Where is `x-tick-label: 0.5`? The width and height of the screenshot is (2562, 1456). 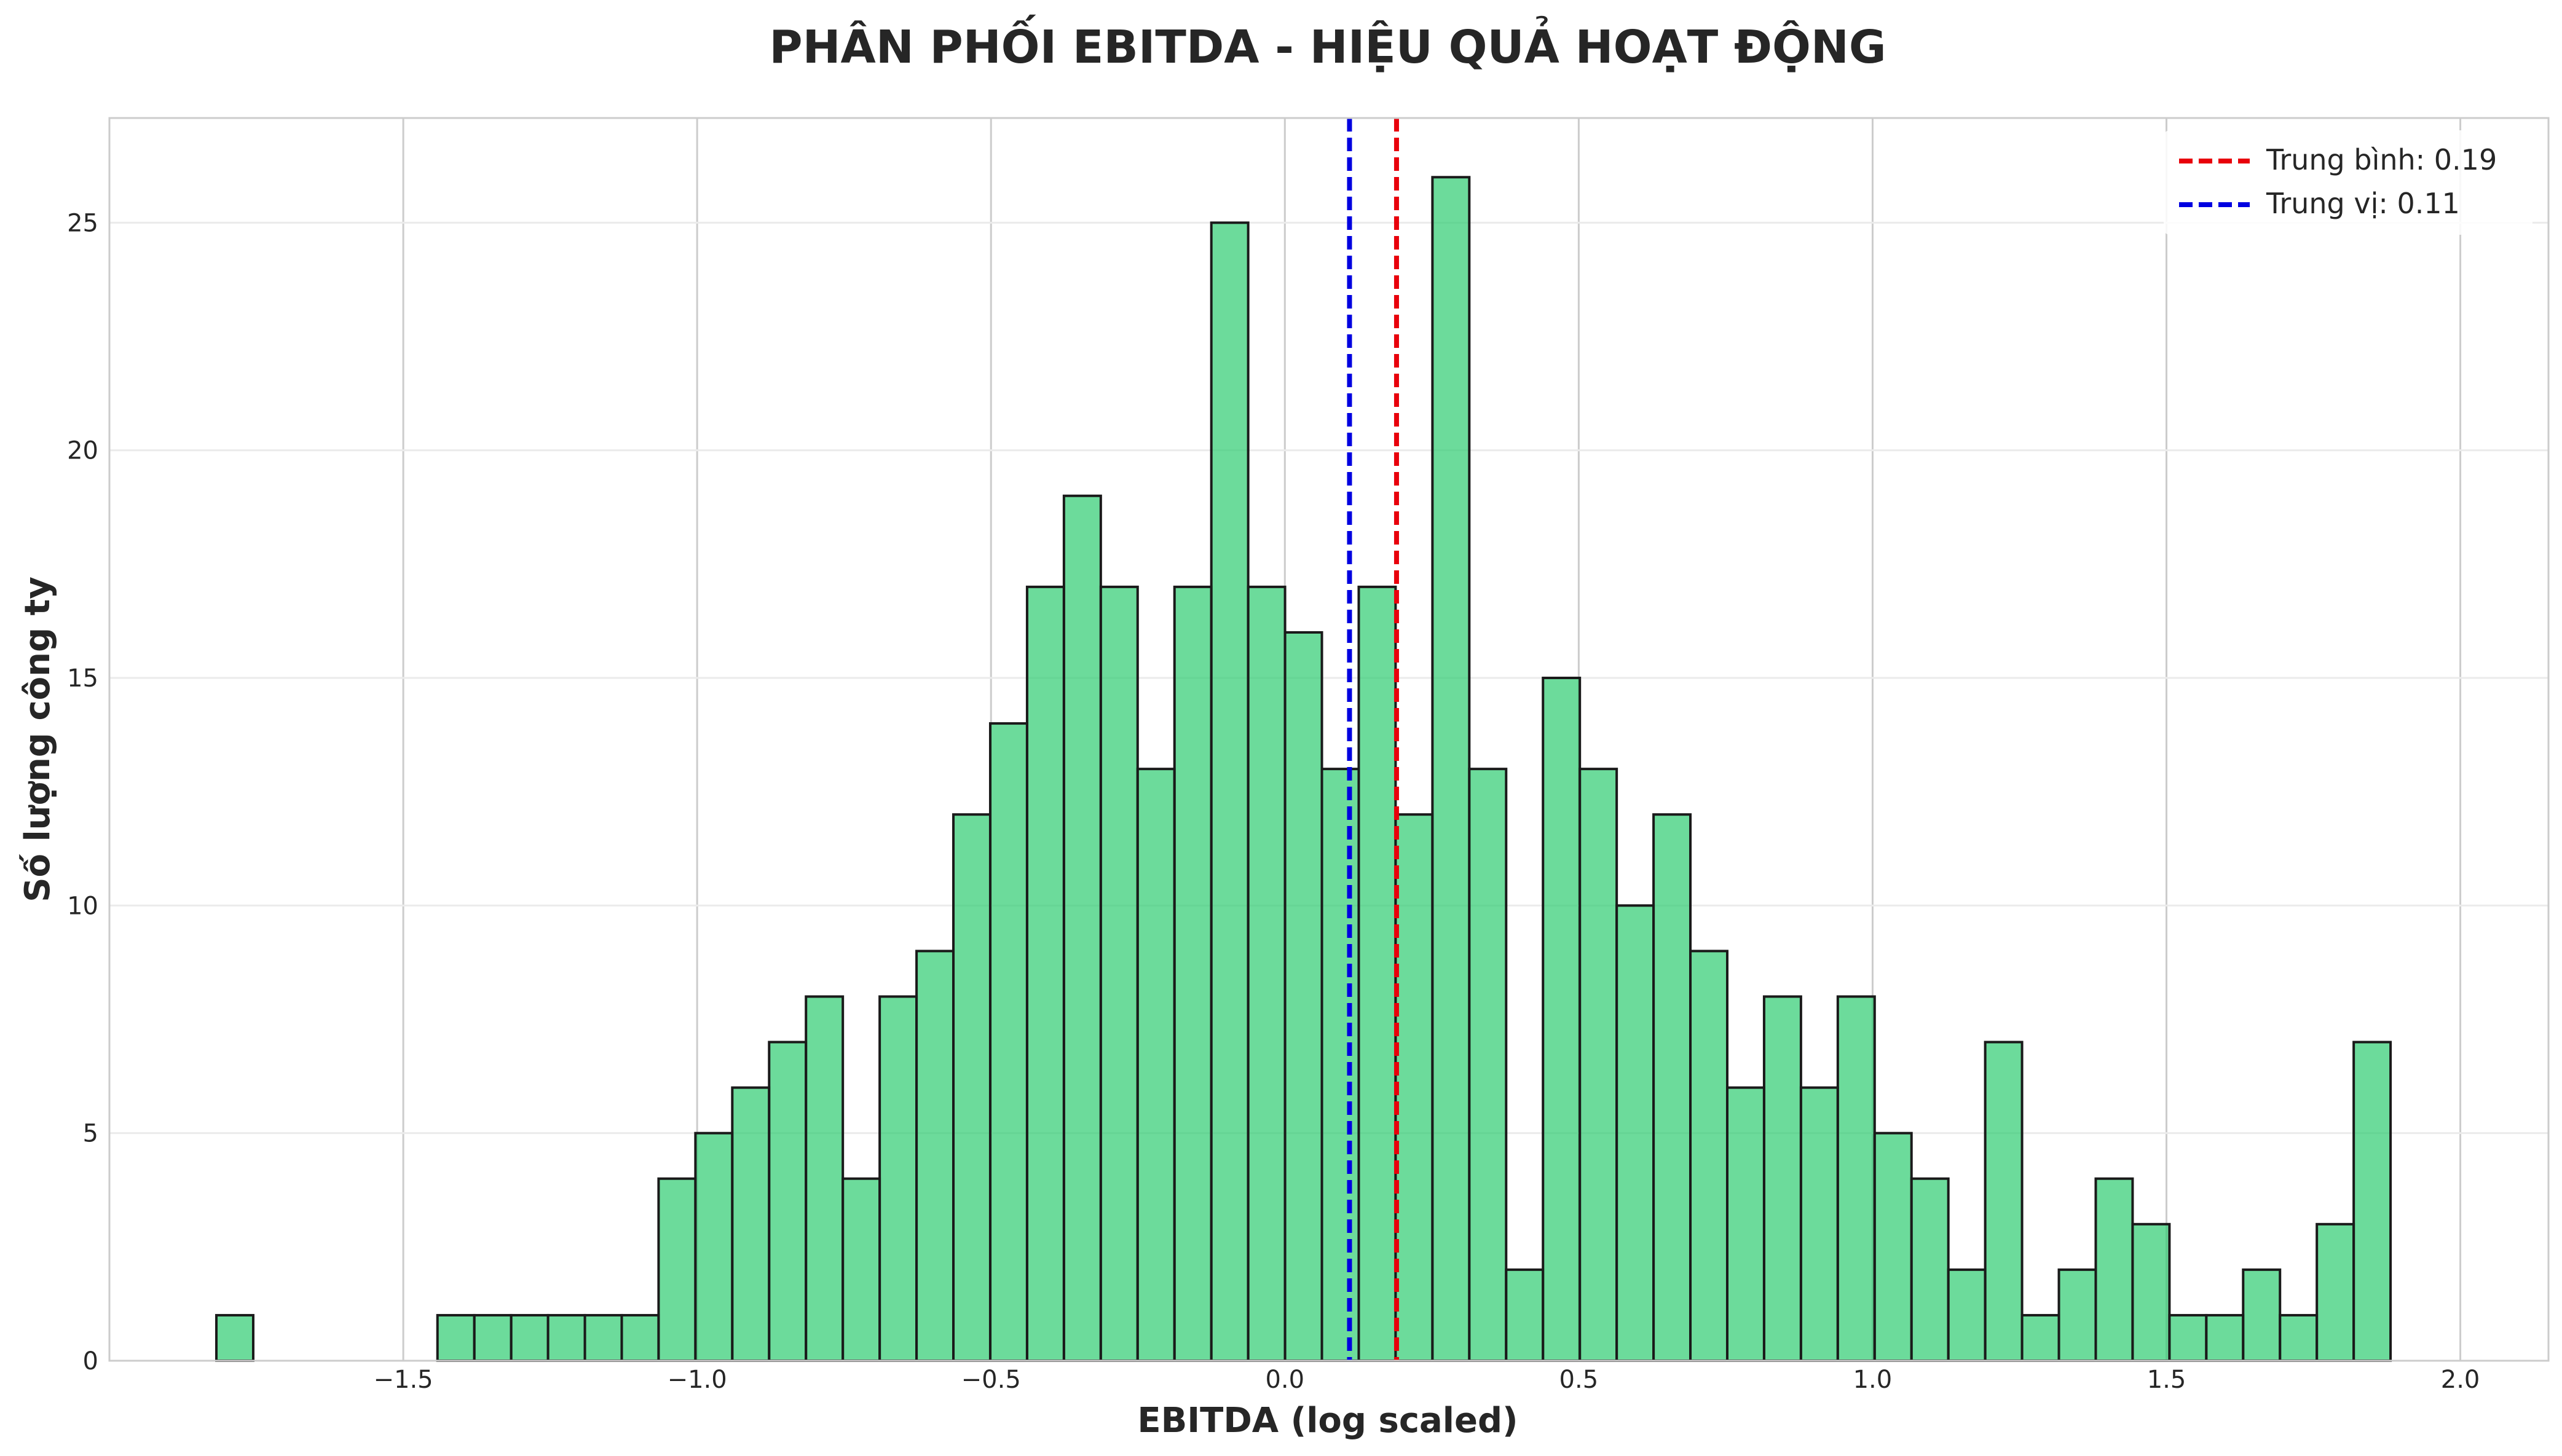 x-tick-label: 0.5 is located at coordinates (1579, 1380).